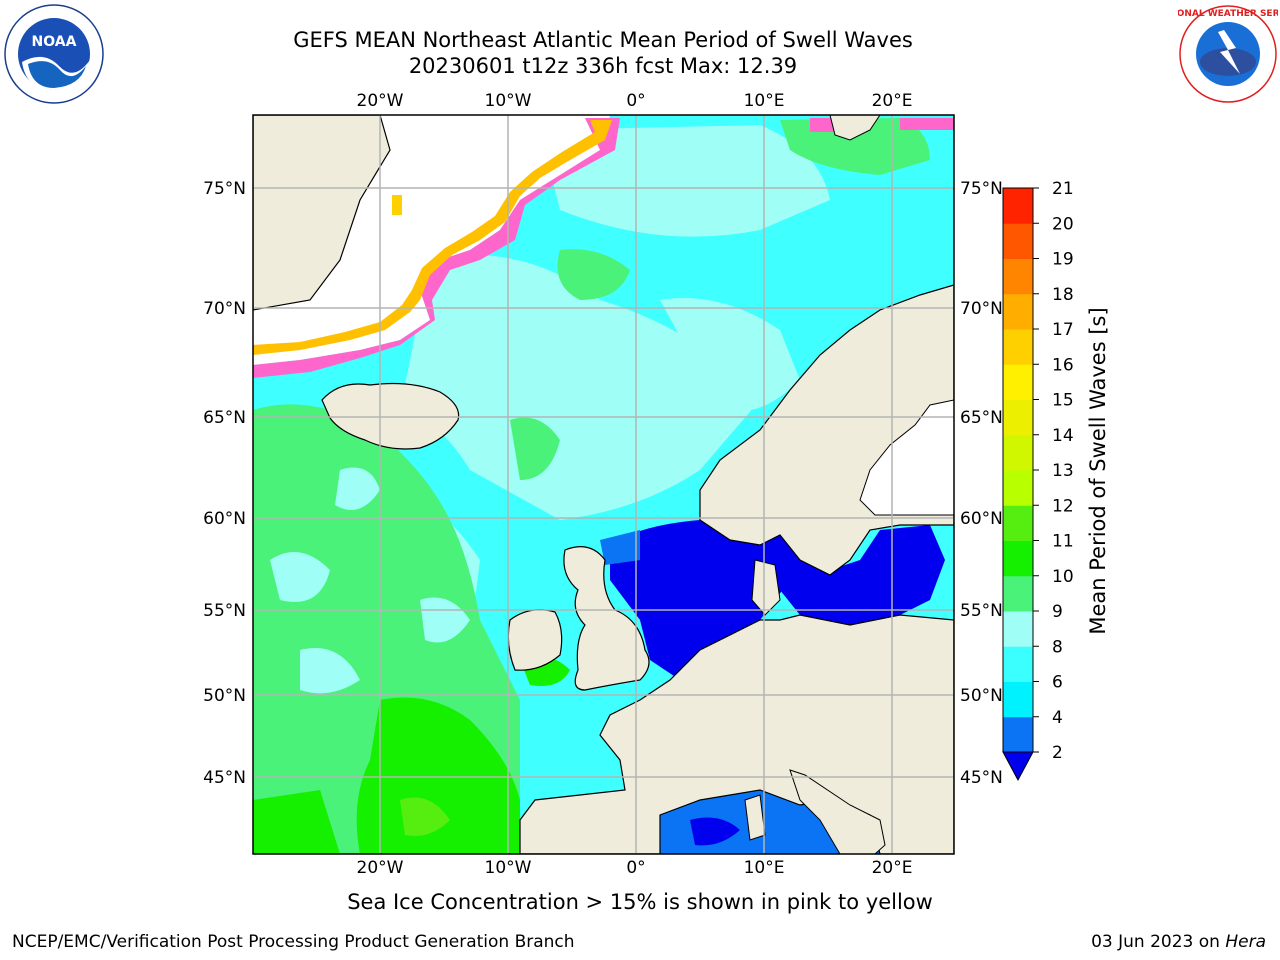  I want to click on gulf-of-bothnia-mask, so click(906, 457).